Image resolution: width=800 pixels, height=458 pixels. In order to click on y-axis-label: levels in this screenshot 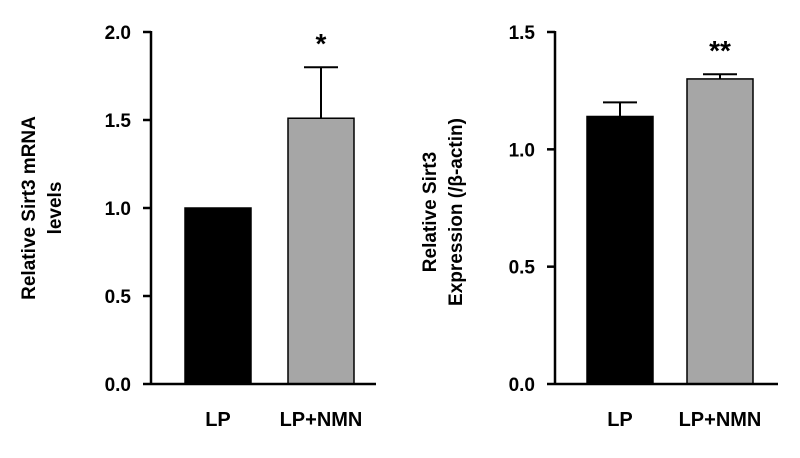, I will do `click(55, 208)`.